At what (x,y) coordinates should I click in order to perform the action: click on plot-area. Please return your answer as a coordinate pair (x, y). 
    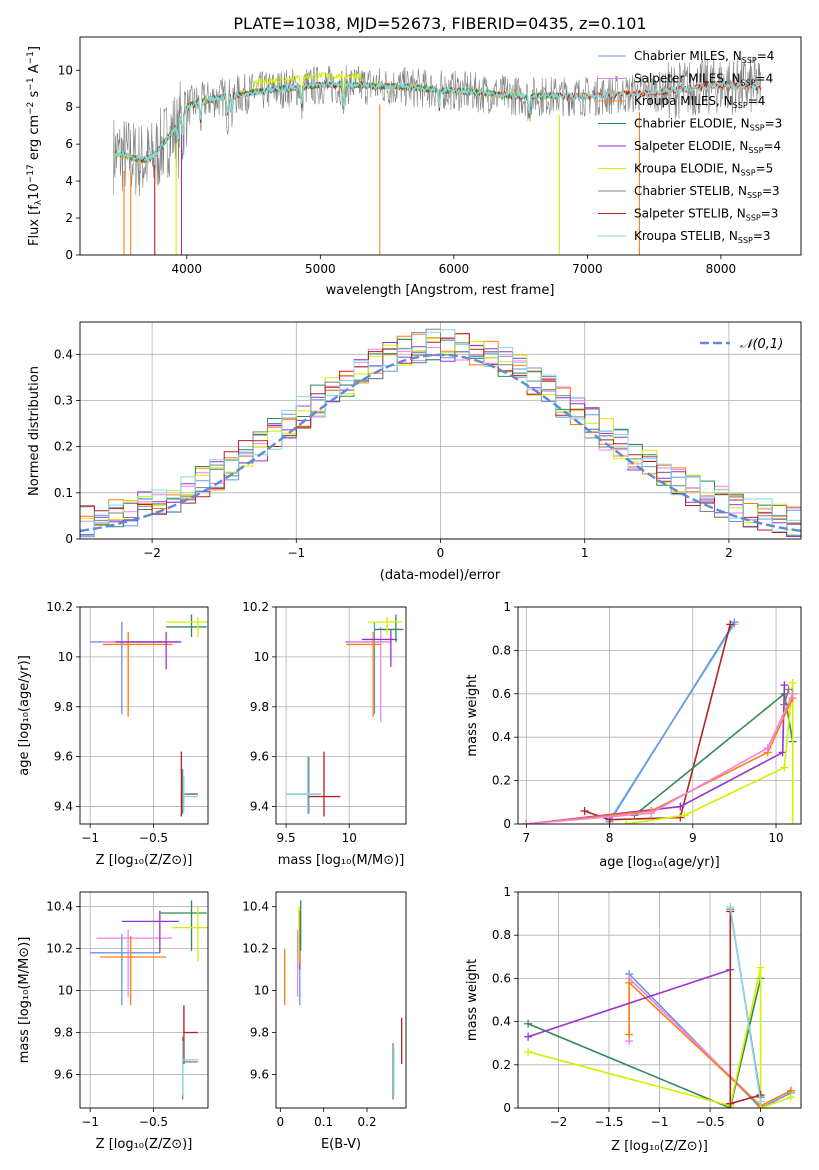
    Looking at the image, I should click on (659, 721).